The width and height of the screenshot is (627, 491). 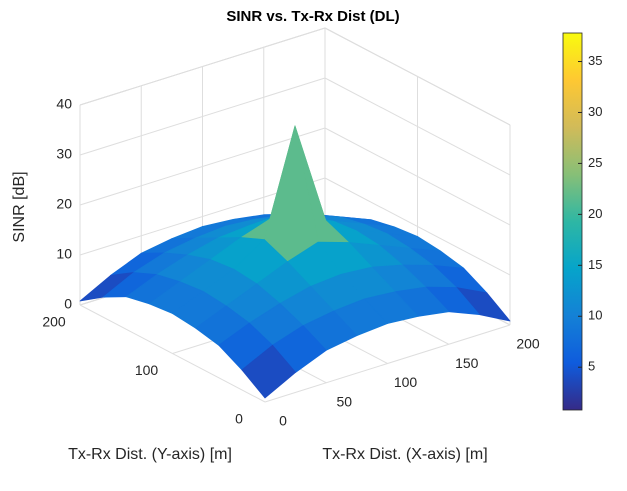 What do you see at coordinates (64, 104) in the screenshot?
I see `z-tick-label: 40` at bounding box center [64, 104].